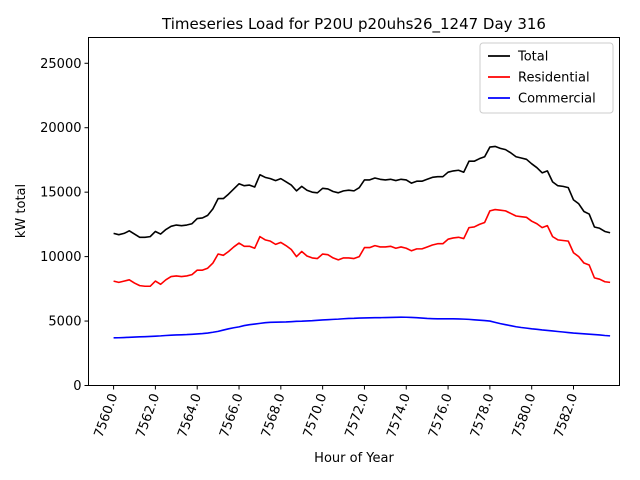 Image resolution: width=640 pixels, height=480 pixels. Describe the element at coordinates (77, 386) in the screenshot. I see `y-tick-label: 0` at that location.